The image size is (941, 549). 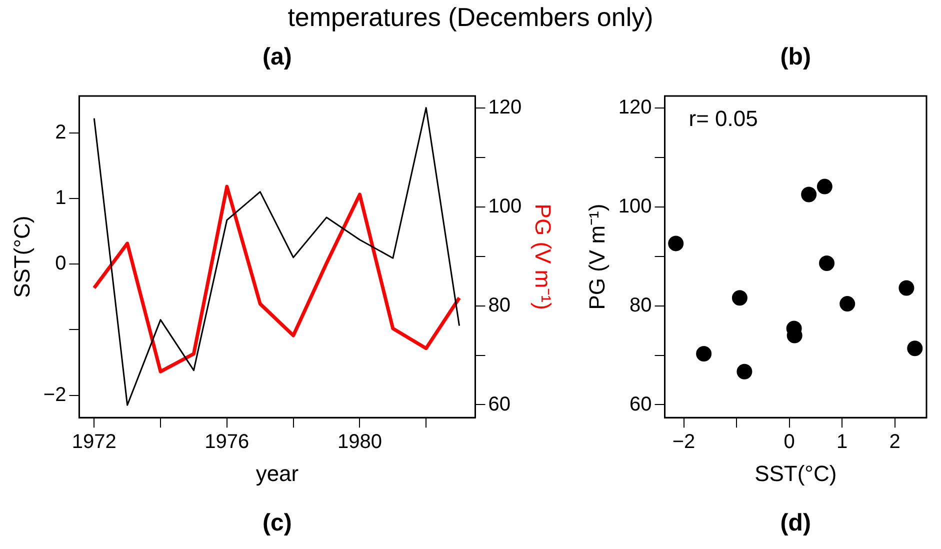 I want to click on annotation: r= 0.05, so click(x=723, y=119).